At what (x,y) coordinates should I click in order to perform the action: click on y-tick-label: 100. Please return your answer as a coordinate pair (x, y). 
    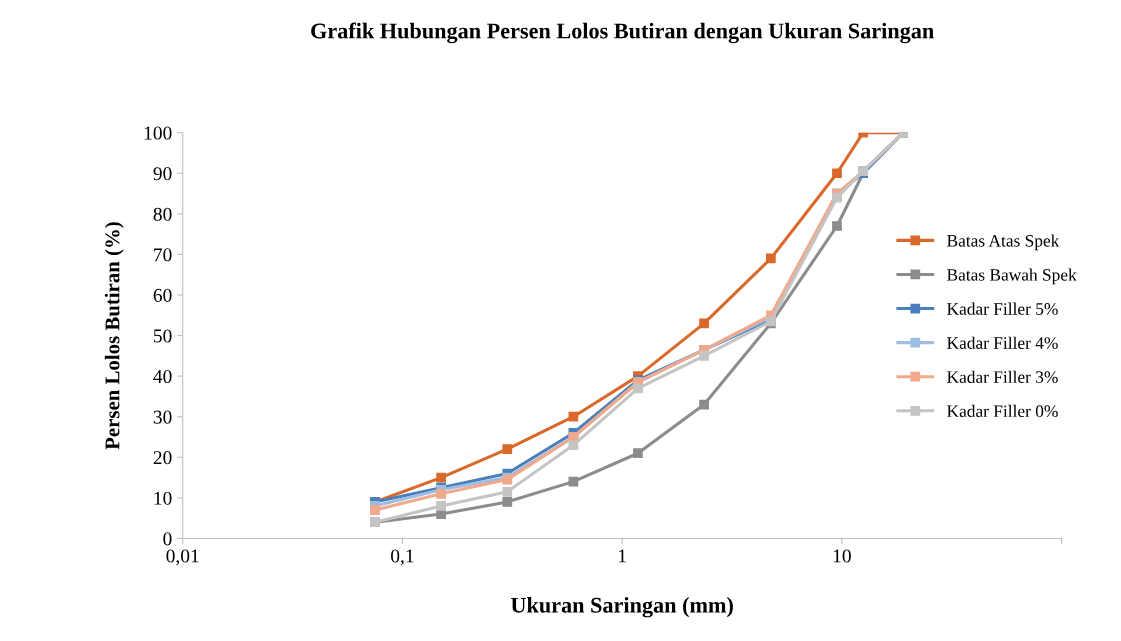
    Looking at the image, I should click on (158, 133).